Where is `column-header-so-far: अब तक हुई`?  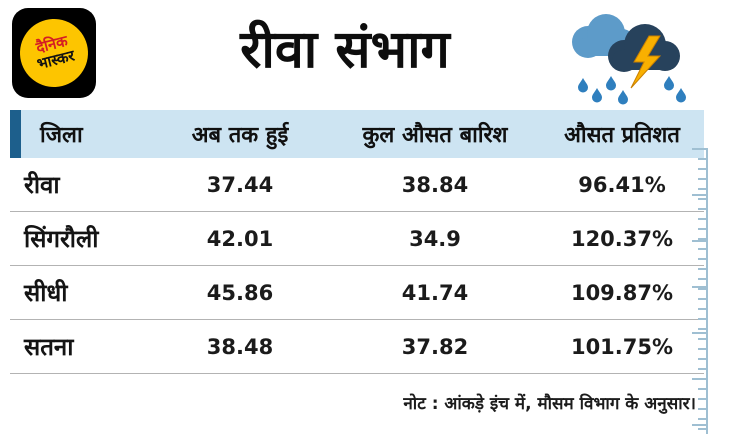
column-header-so-far: अब तक हुई is located at coordinates (240, 135).